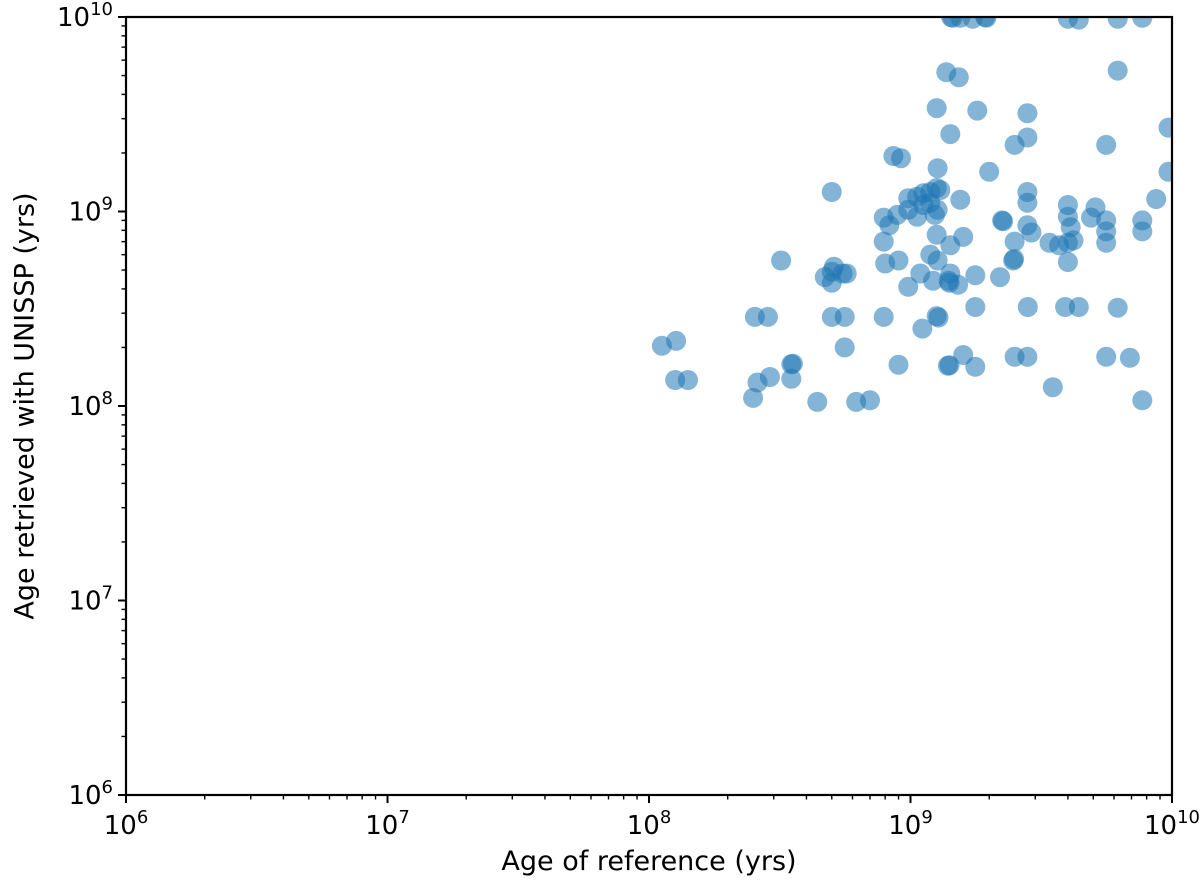  What do you see at coordinates (90, 405) in the screenshot?
I see `y-tick-label: 108` at bounding box center [90, 405].